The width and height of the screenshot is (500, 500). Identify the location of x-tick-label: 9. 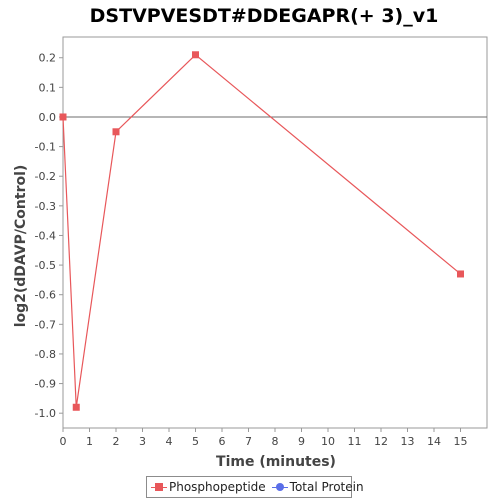
(301, 441).